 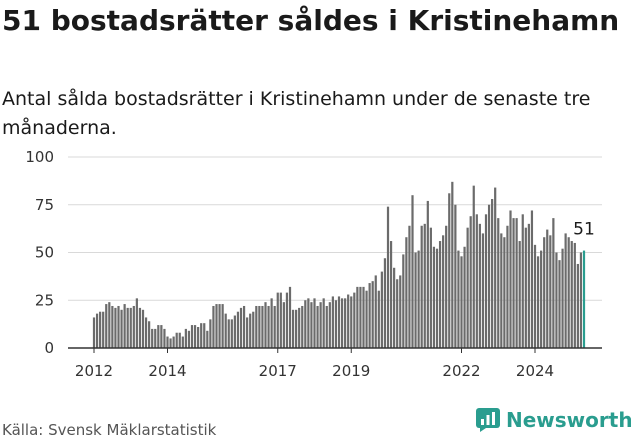 What do you see at coordinates (553, 420) in the screenshot?
I see `brand-logo: Newsworthy` at bounding box center [553, 420].